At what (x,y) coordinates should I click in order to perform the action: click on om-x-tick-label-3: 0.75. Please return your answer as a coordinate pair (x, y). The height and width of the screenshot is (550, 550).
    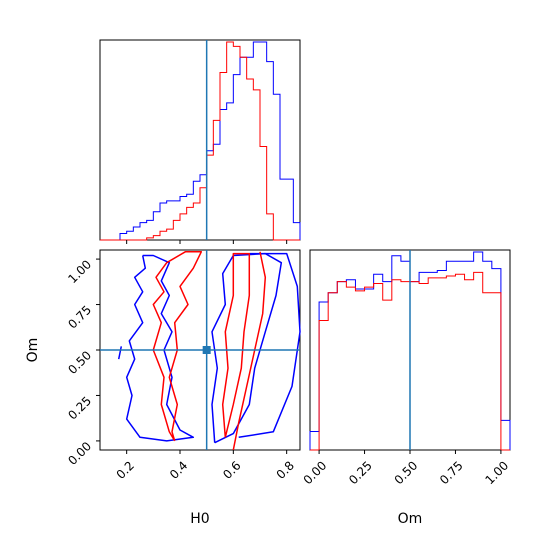
    Looking at the image, I should click on (451, 472).